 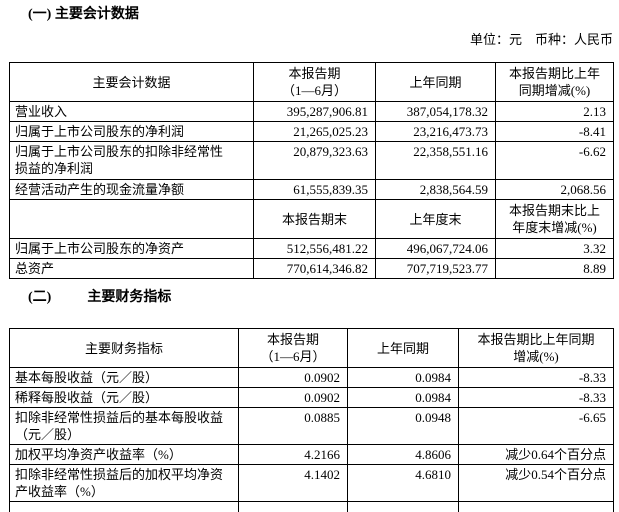 What do you see at coordinates (536, 339) in the screenshot?
I see `table2-header-change-line1: 本报告期比上年同期` at bounding box center [536, 339].